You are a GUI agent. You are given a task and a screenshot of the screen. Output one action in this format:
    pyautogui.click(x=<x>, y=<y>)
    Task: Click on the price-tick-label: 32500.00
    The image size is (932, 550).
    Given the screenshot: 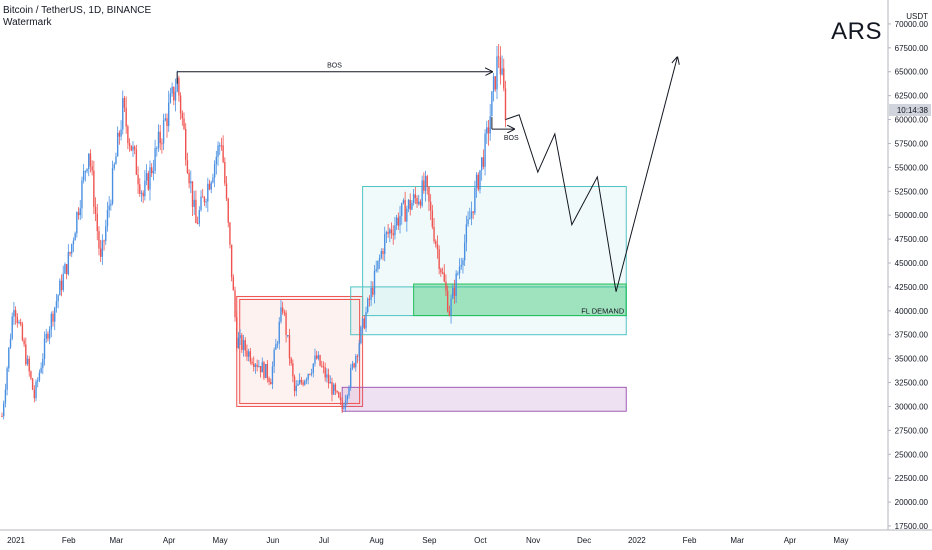 What is the action you would take?
    pyautogui.click(x=912, y=383)
    